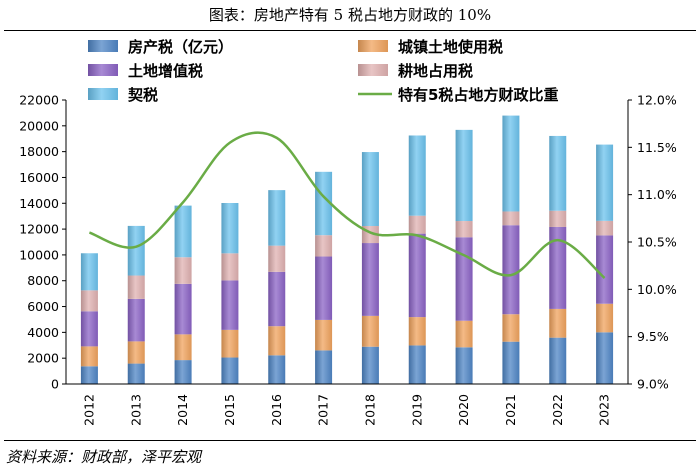  I want to click on legend-swatch-land-appreciation-tax, so click(103, 70).